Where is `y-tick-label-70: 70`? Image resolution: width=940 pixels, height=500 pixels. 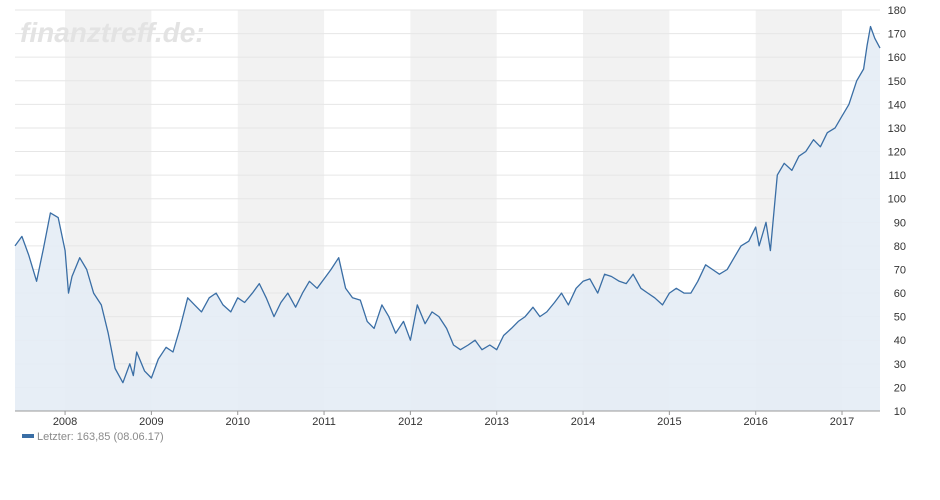
y-tick-label-70: 70 is located at coordinates (900, 270).